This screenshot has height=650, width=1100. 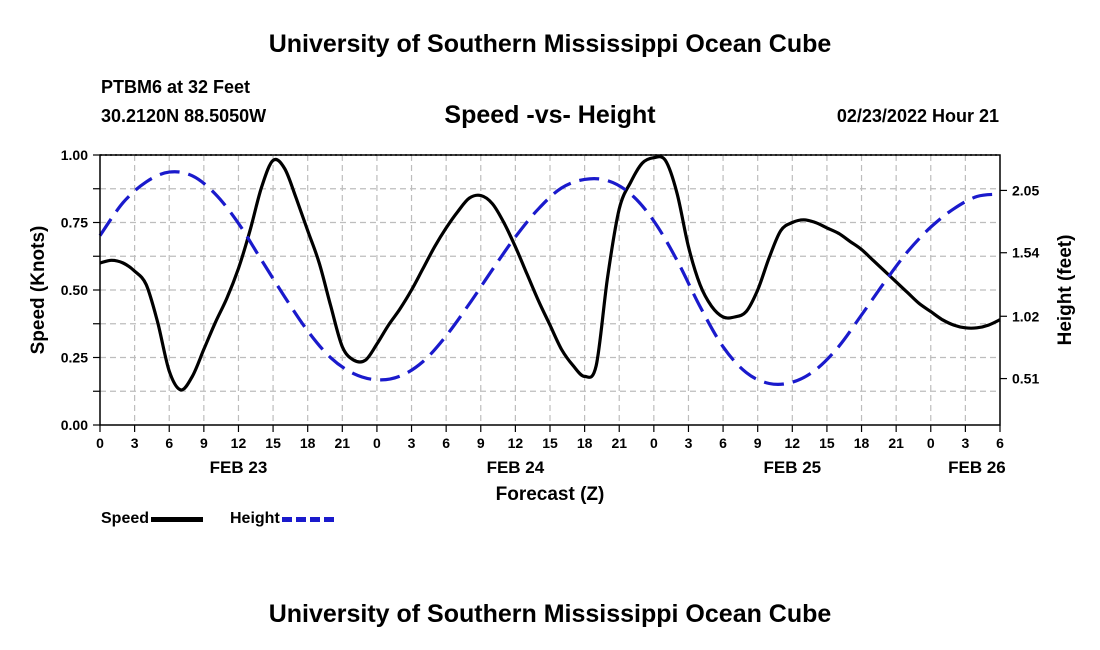 What do you see at coordinates (38, 290) in the screenshot?
I see `y-axis-title-left: Speed (Knots)` at bounding box center [38, 290].